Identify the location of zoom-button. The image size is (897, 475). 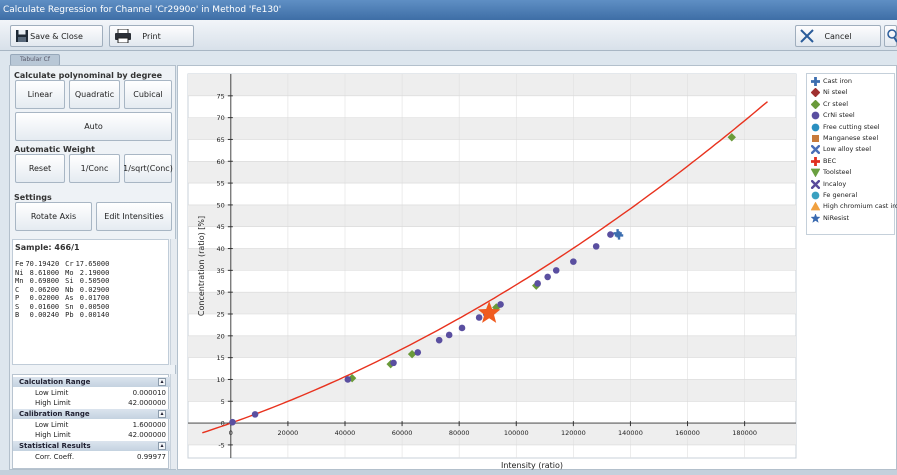
(890, 36).